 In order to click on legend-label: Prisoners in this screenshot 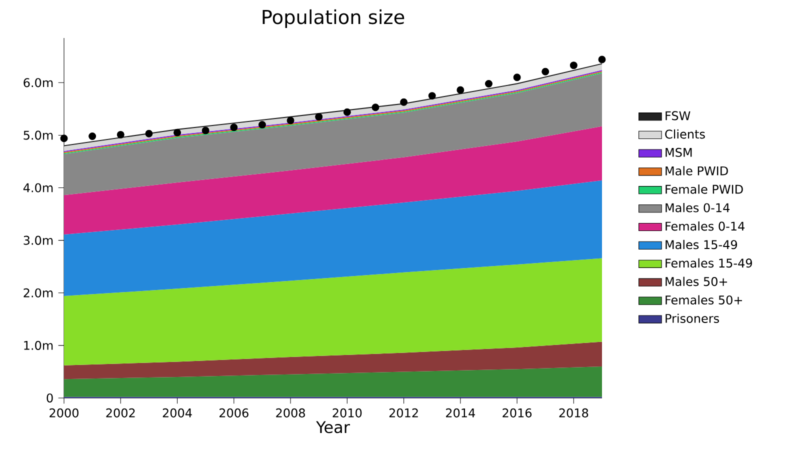, I will do `click(692, 318)`.